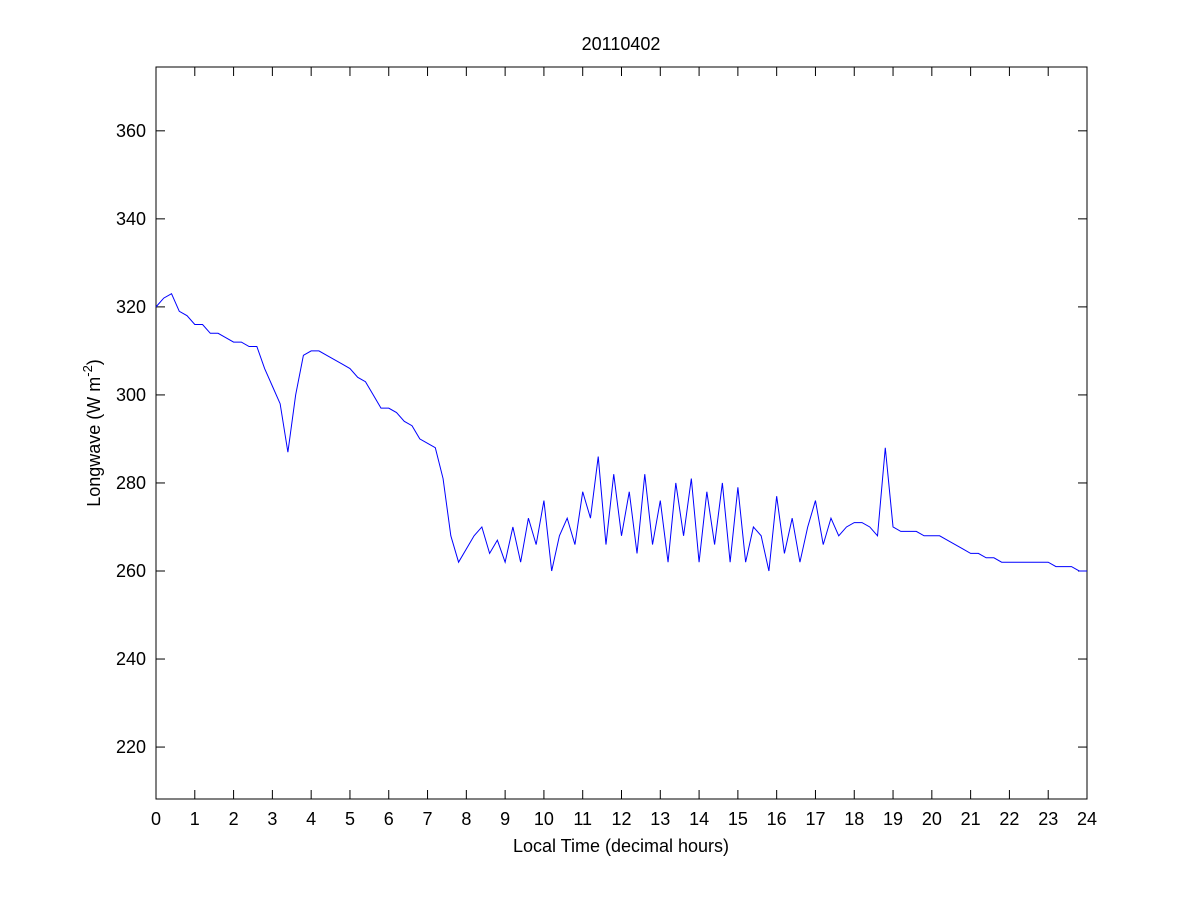 The image size is (1201, 905). I want to click on x-tick-label: 23, so click(1048, 819).